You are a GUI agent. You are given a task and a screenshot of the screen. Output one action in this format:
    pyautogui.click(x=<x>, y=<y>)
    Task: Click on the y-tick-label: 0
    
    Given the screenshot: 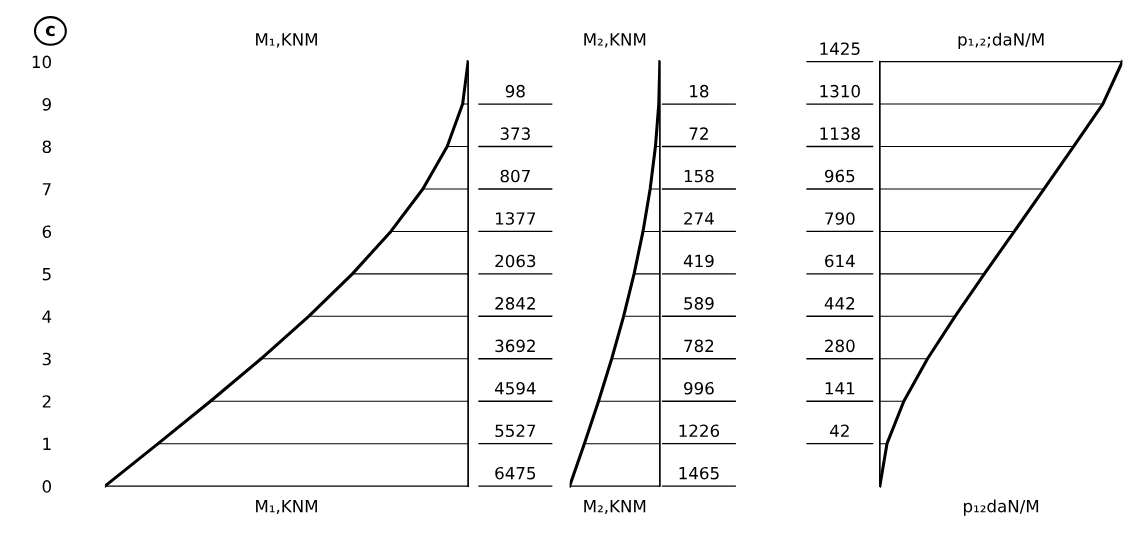 What is the action you would take?
    pyautogui.click(x=47, y=486)
    